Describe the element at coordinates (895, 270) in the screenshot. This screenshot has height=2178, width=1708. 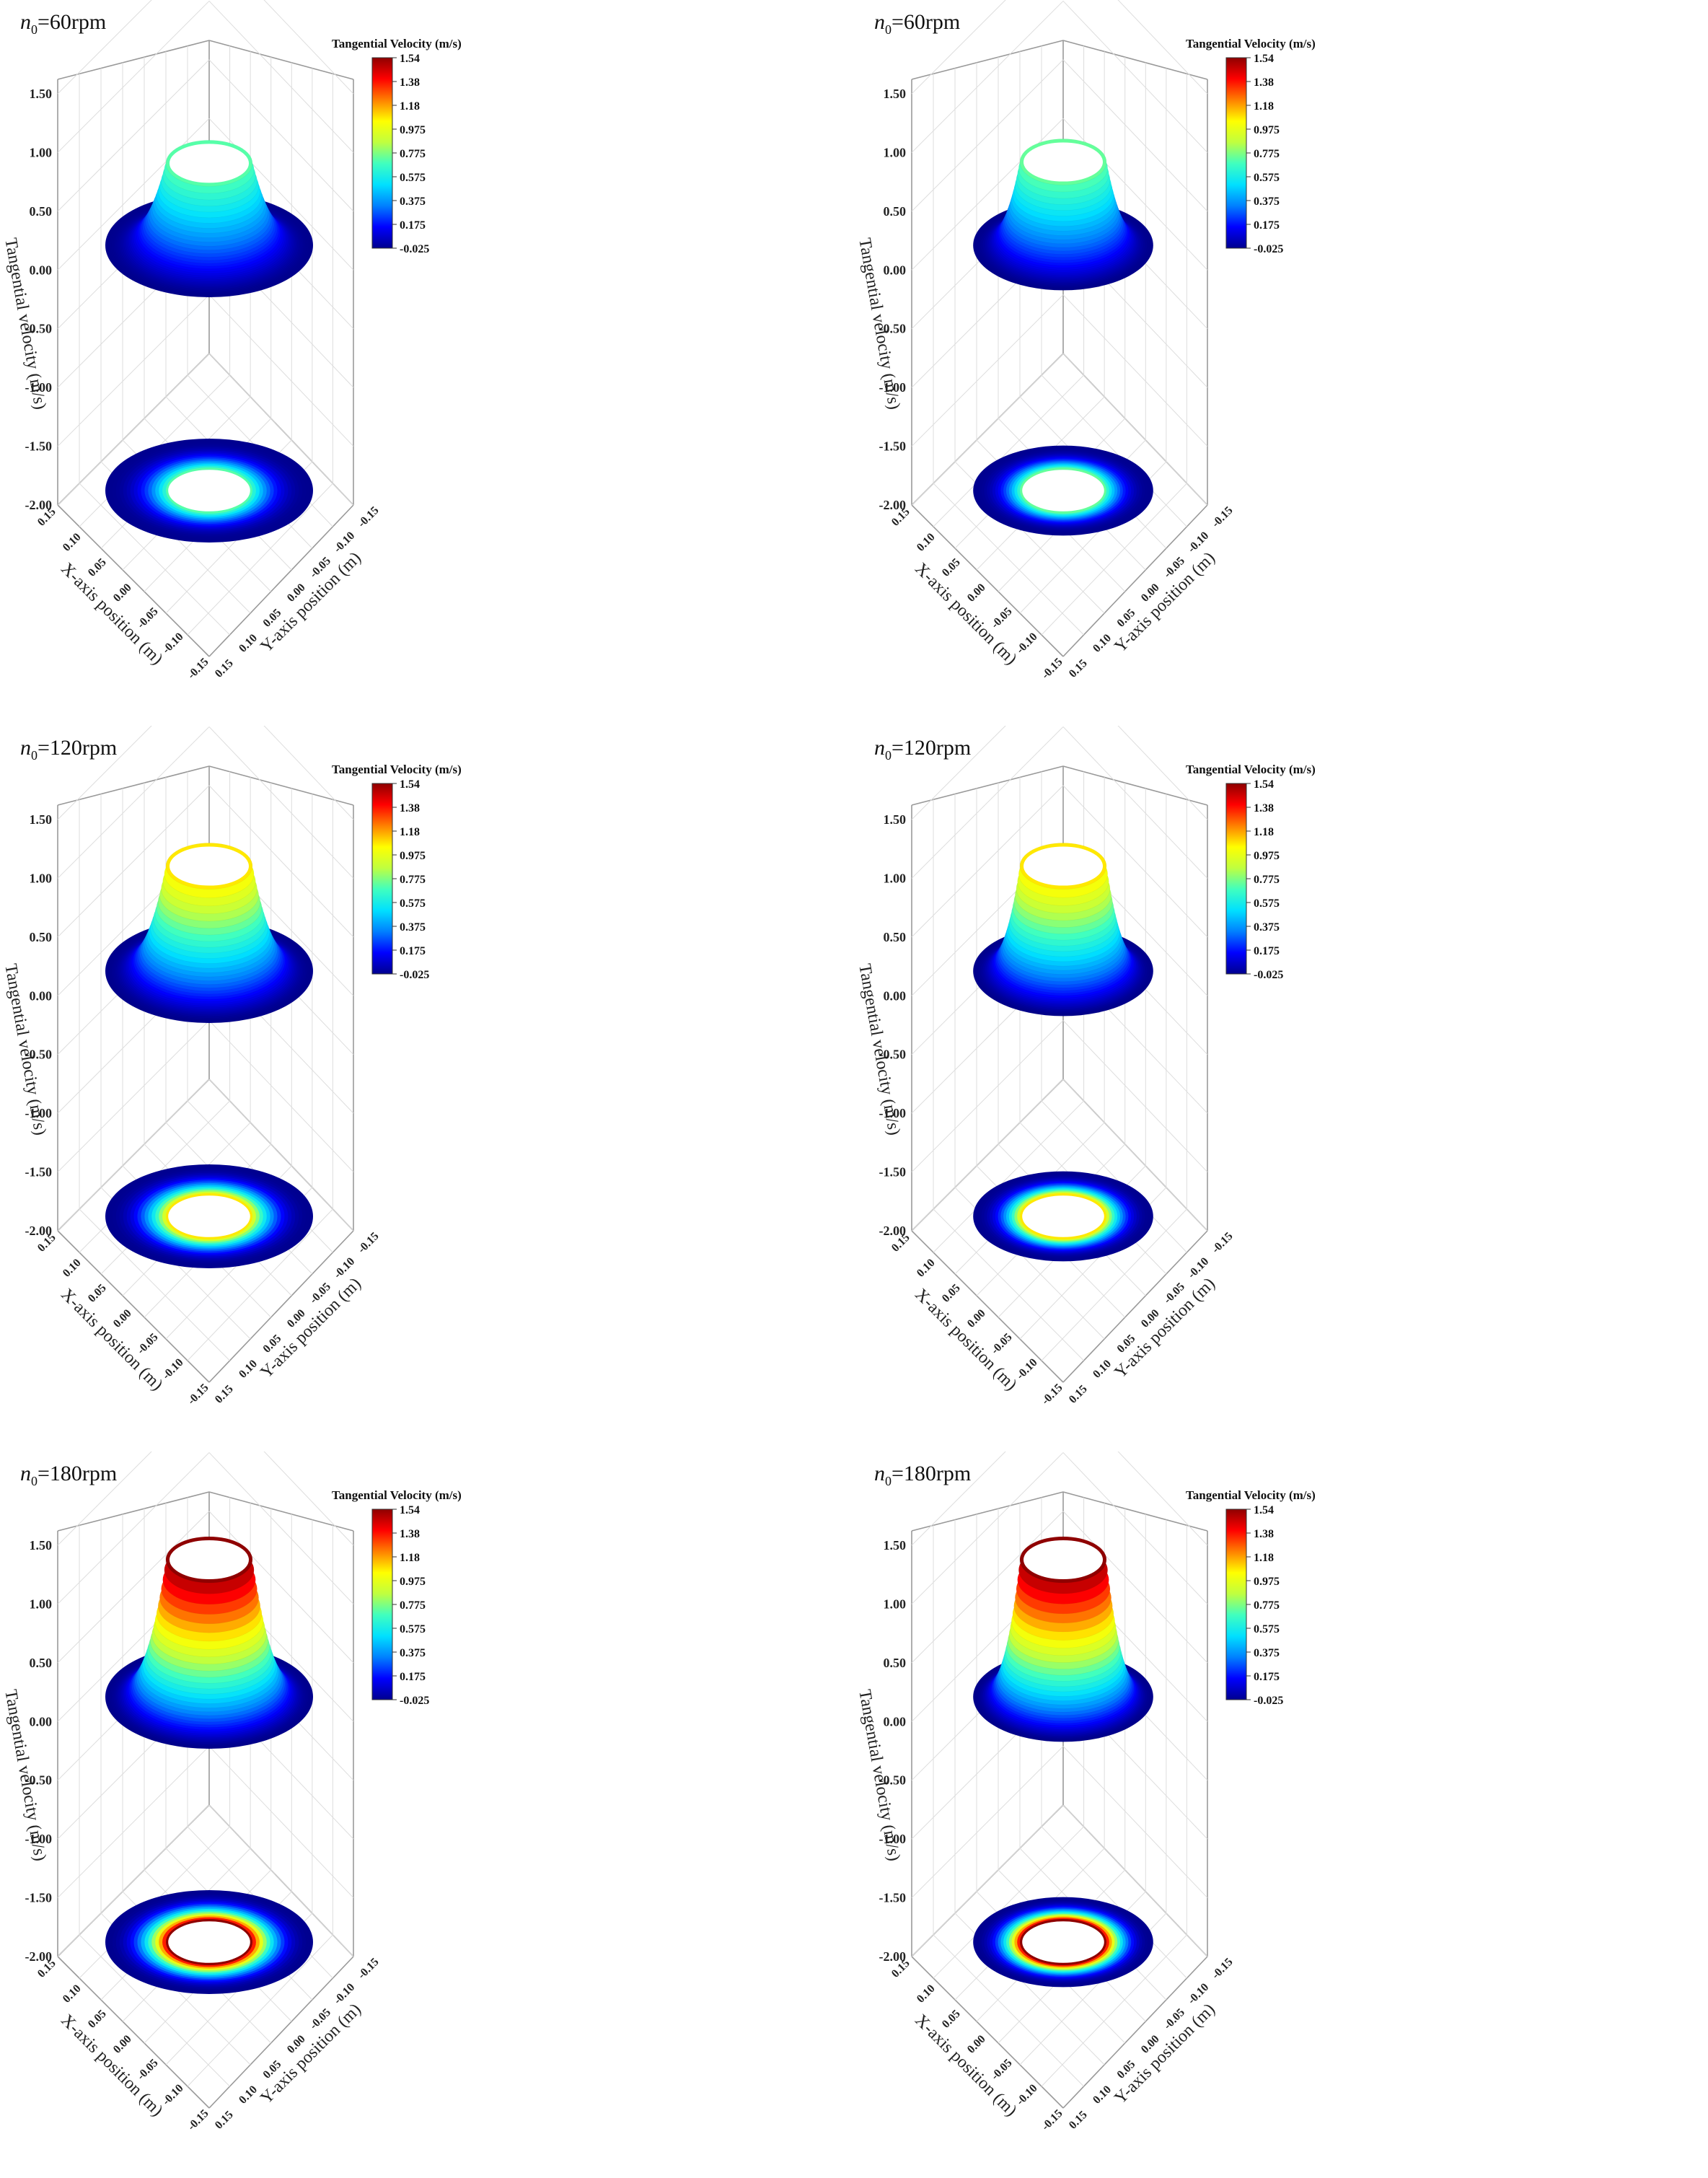
I see `z-tick-label: 0.00` at that location.